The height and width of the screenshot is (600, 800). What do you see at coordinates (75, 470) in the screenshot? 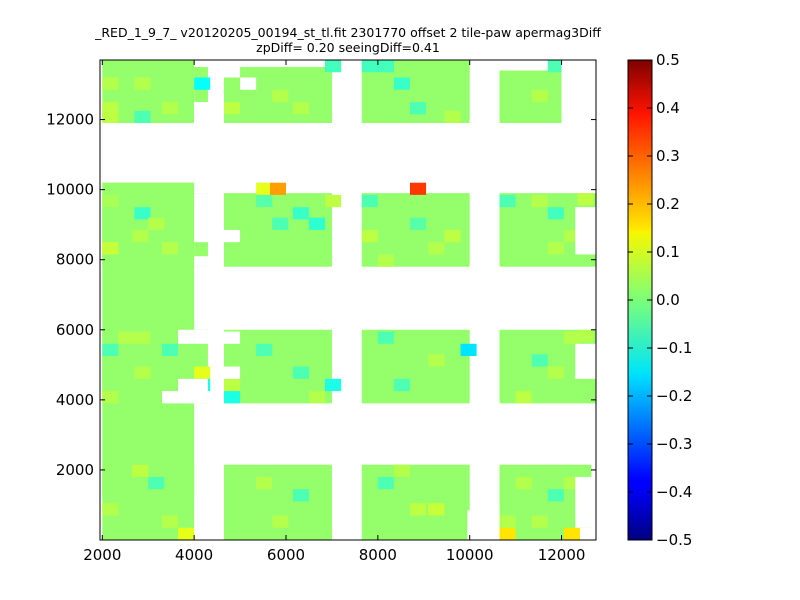
I see `y-tick-label: 2000` at bounding box center [75, 470].